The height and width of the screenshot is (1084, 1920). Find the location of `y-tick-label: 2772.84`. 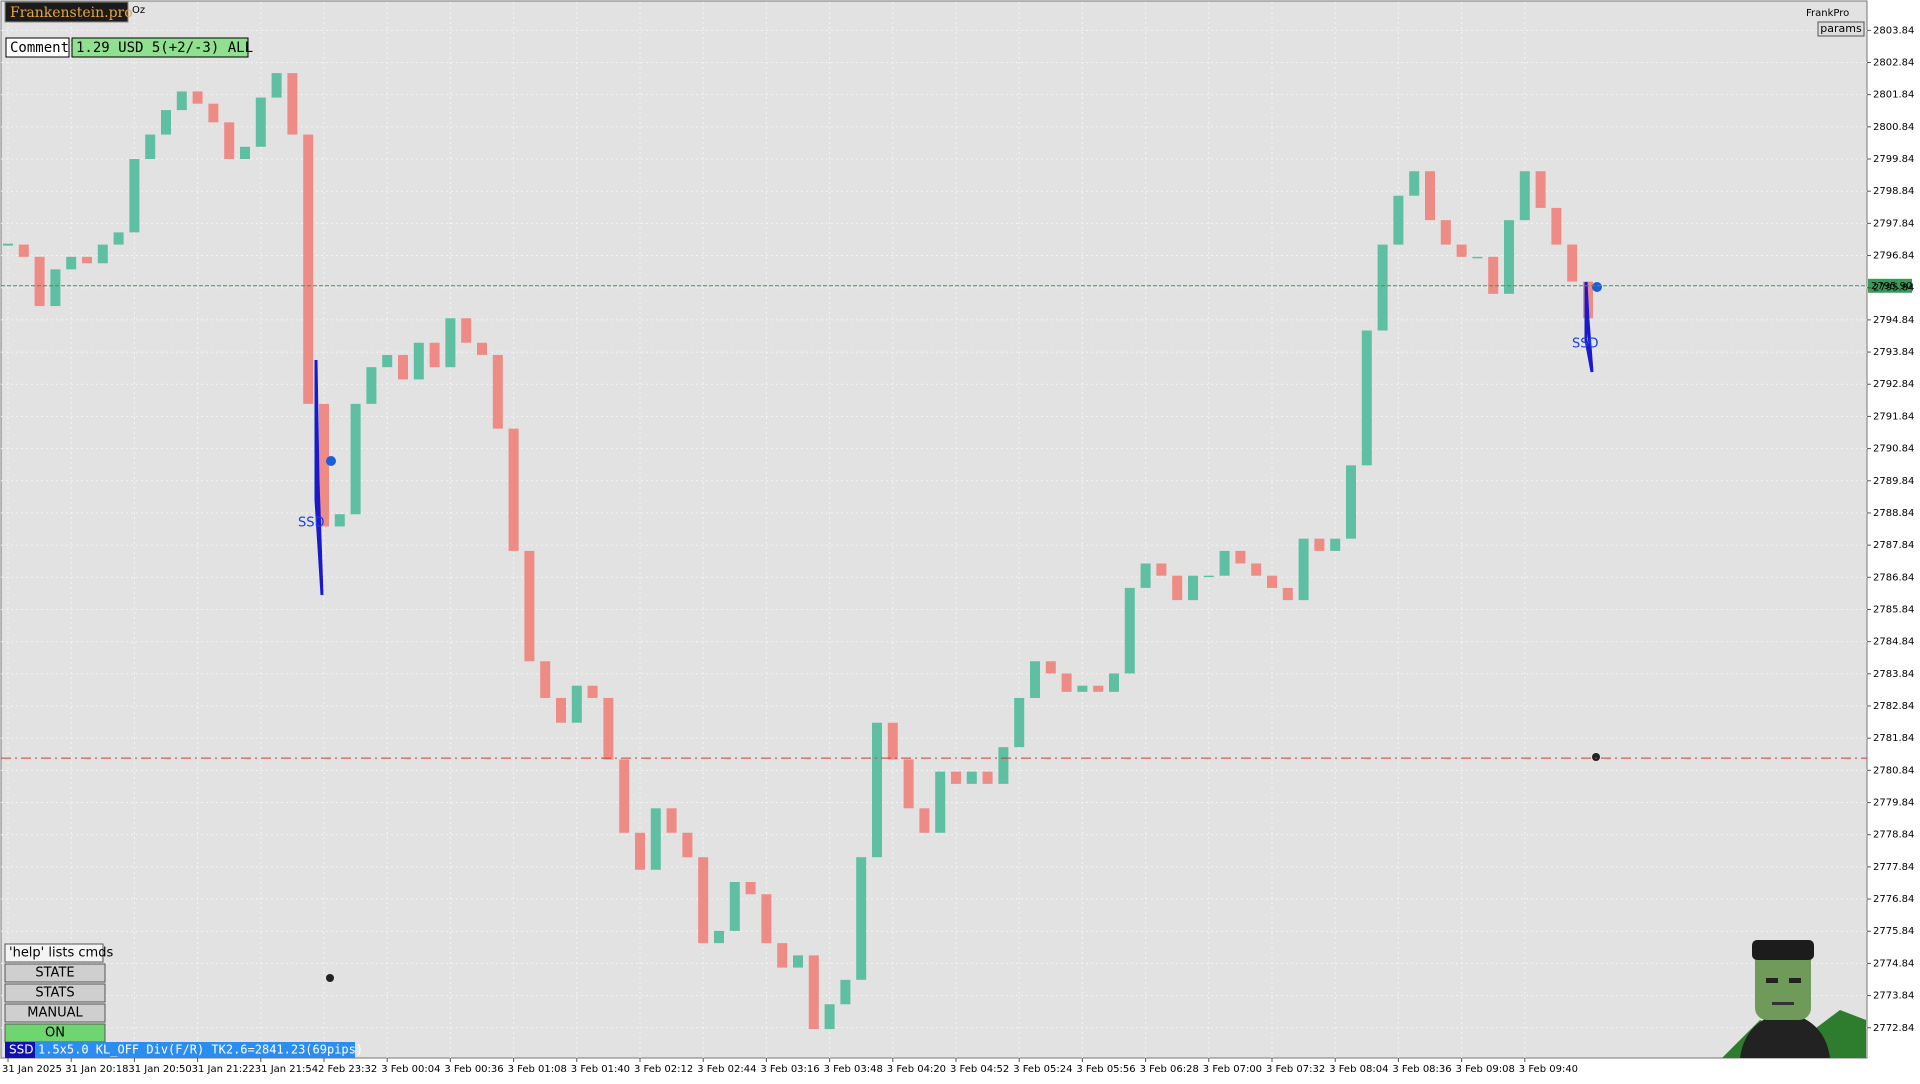

y-tick-label: 2772.84 is located at coordinates (1893, 1028).